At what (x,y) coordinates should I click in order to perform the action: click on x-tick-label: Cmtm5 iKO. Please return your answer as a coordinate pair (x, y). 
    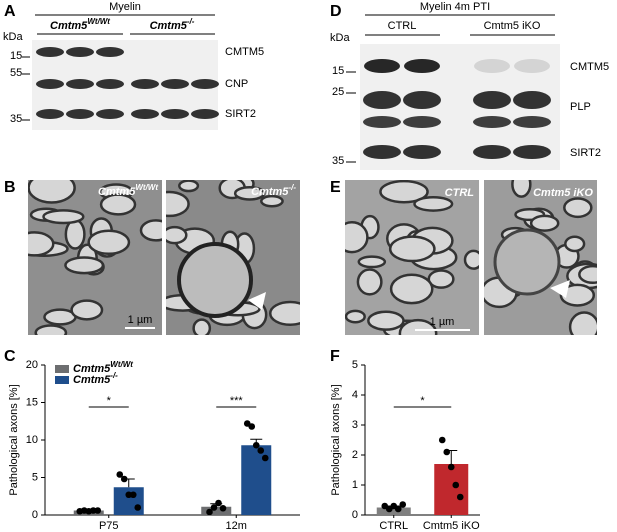
    Looking at the image, I should click on (451, 526).